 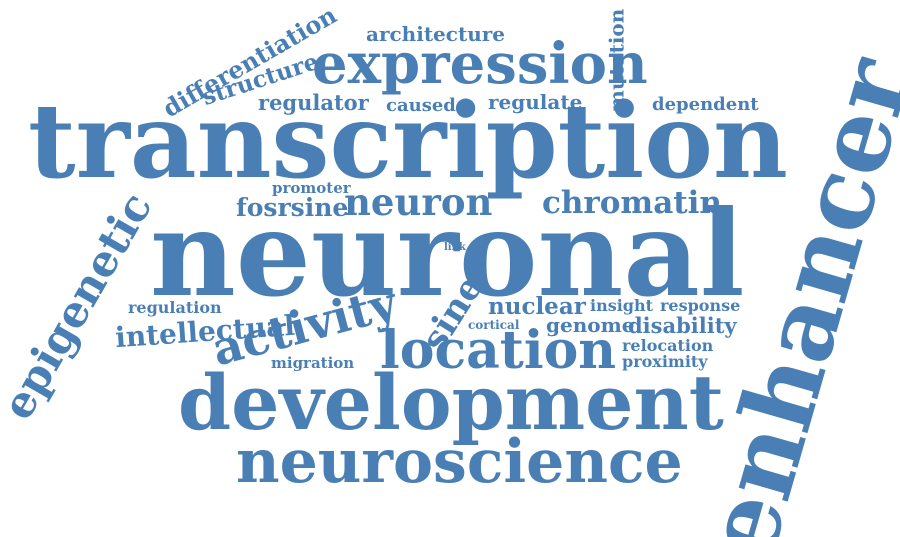 I want to click on word-response: response, so click(x=700, y=305).